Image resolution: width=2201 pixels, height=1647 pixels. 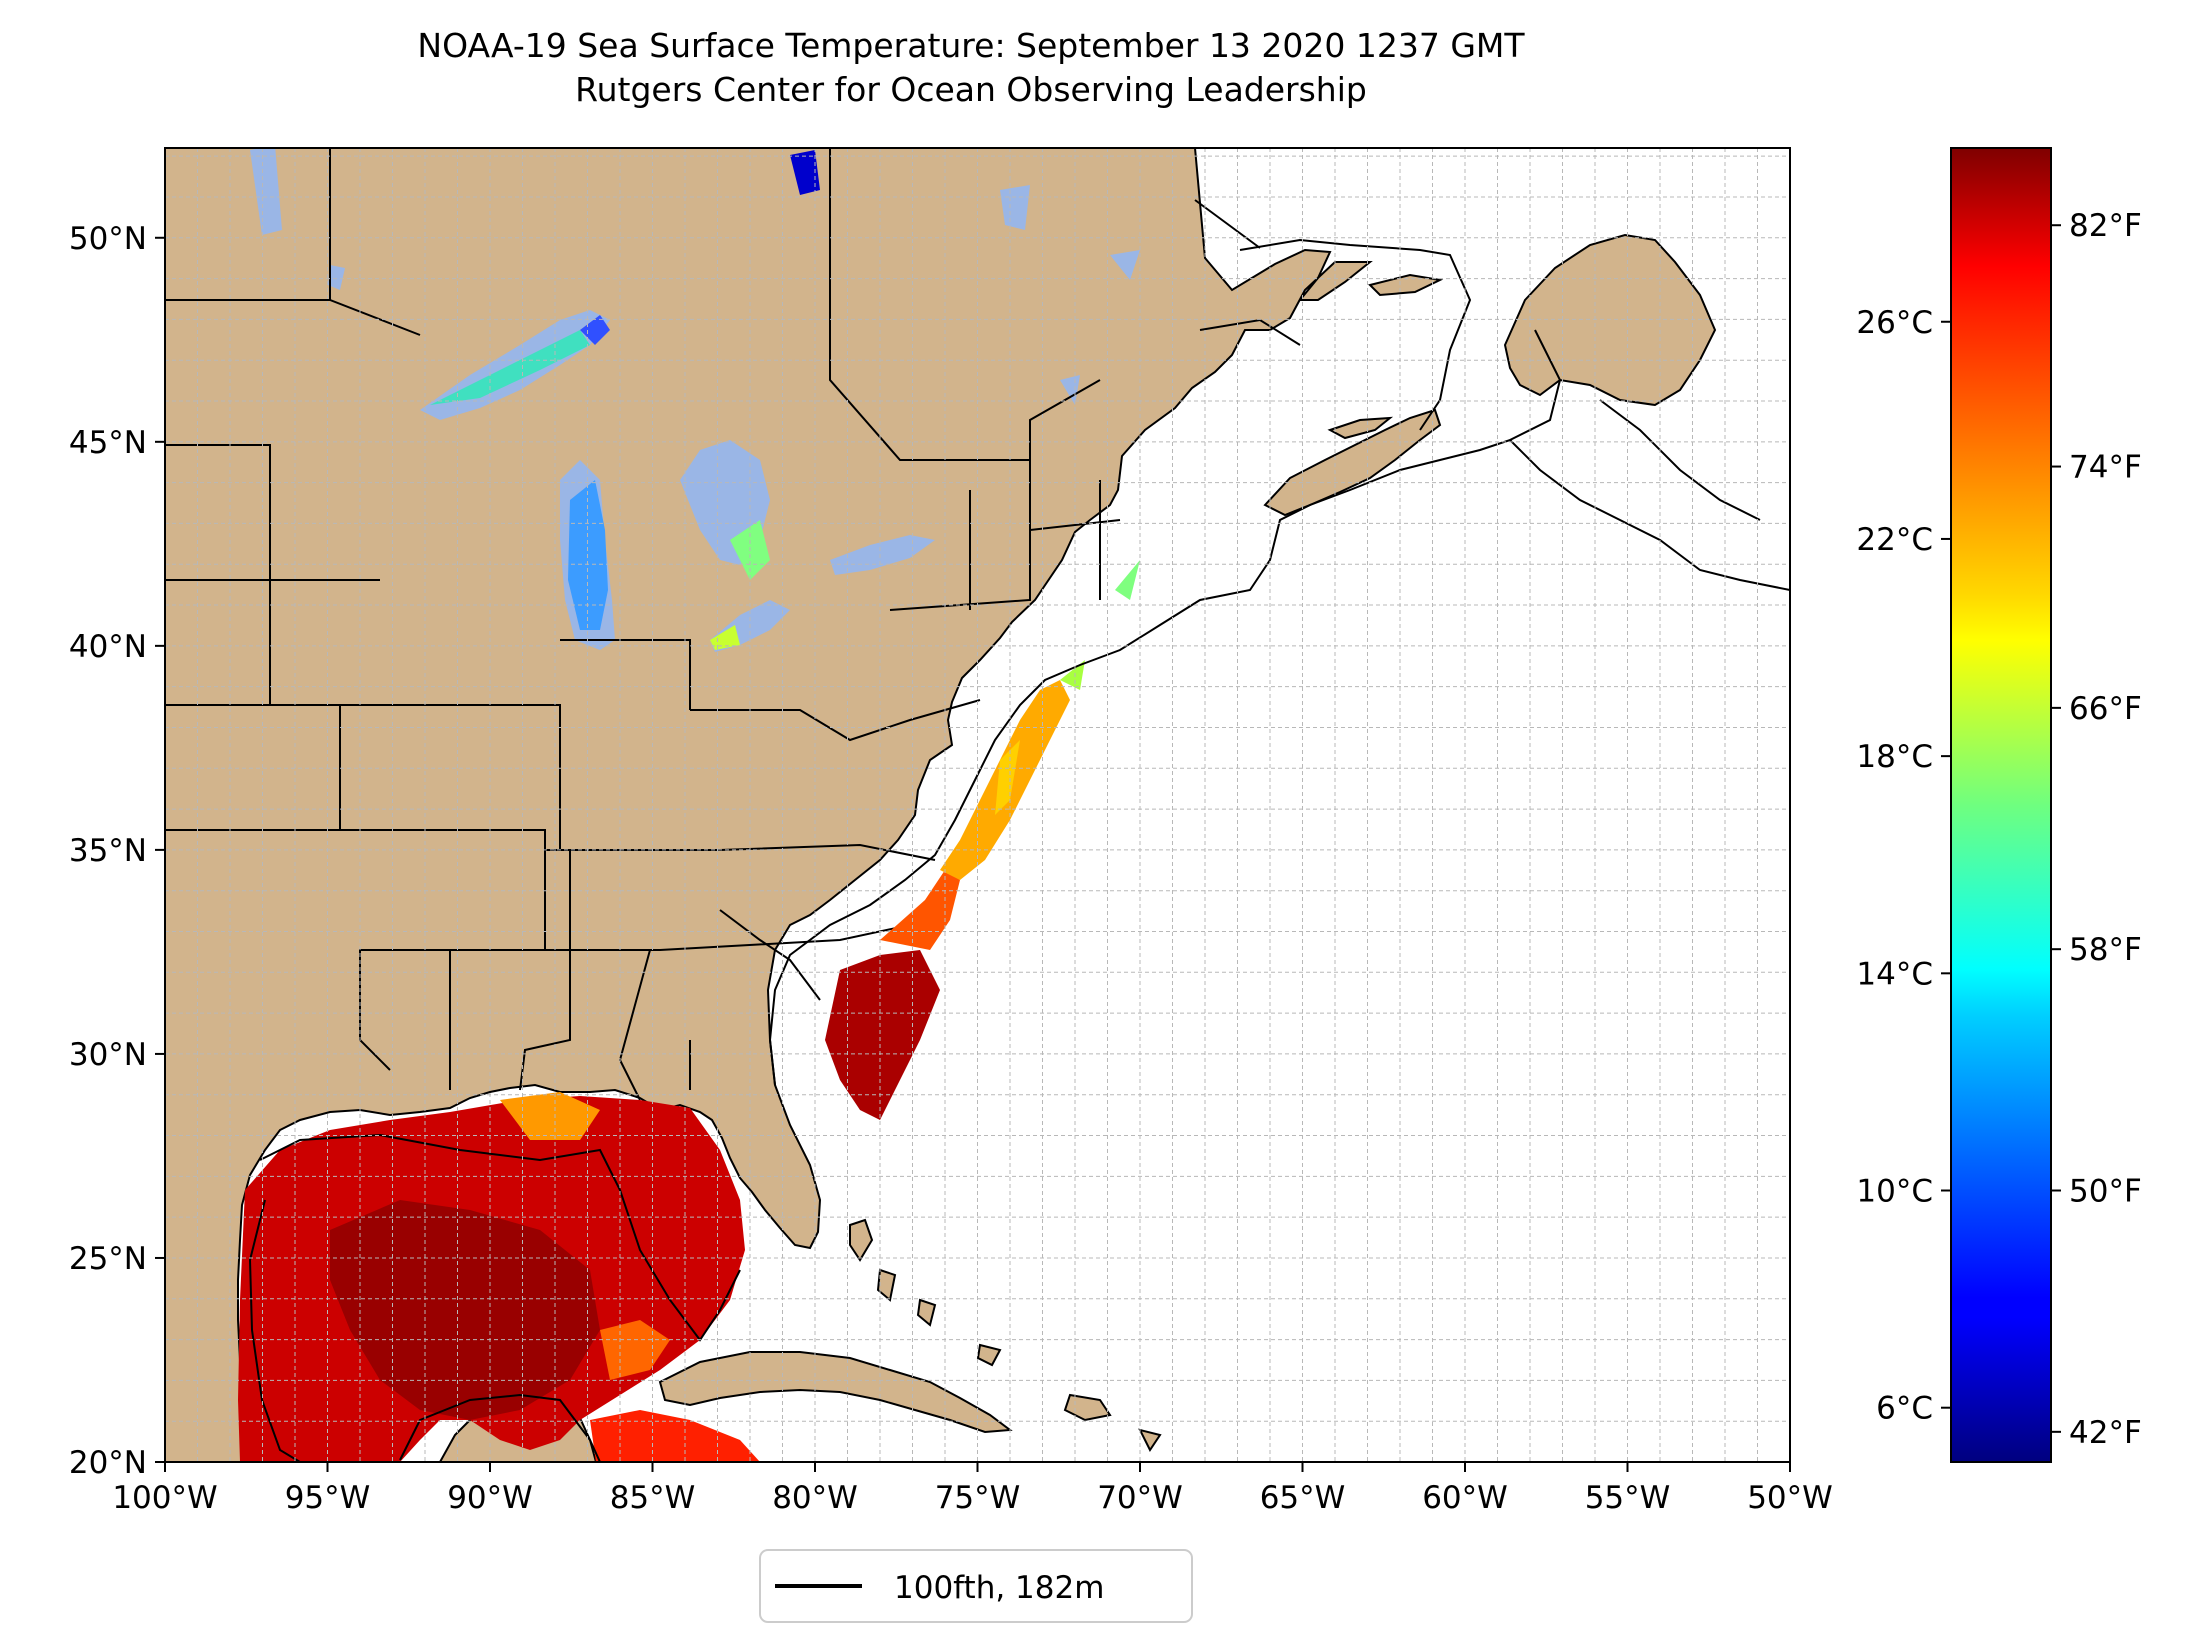 I want to click on lon-tick-label: 85°W, so click(x=653, y=1498).